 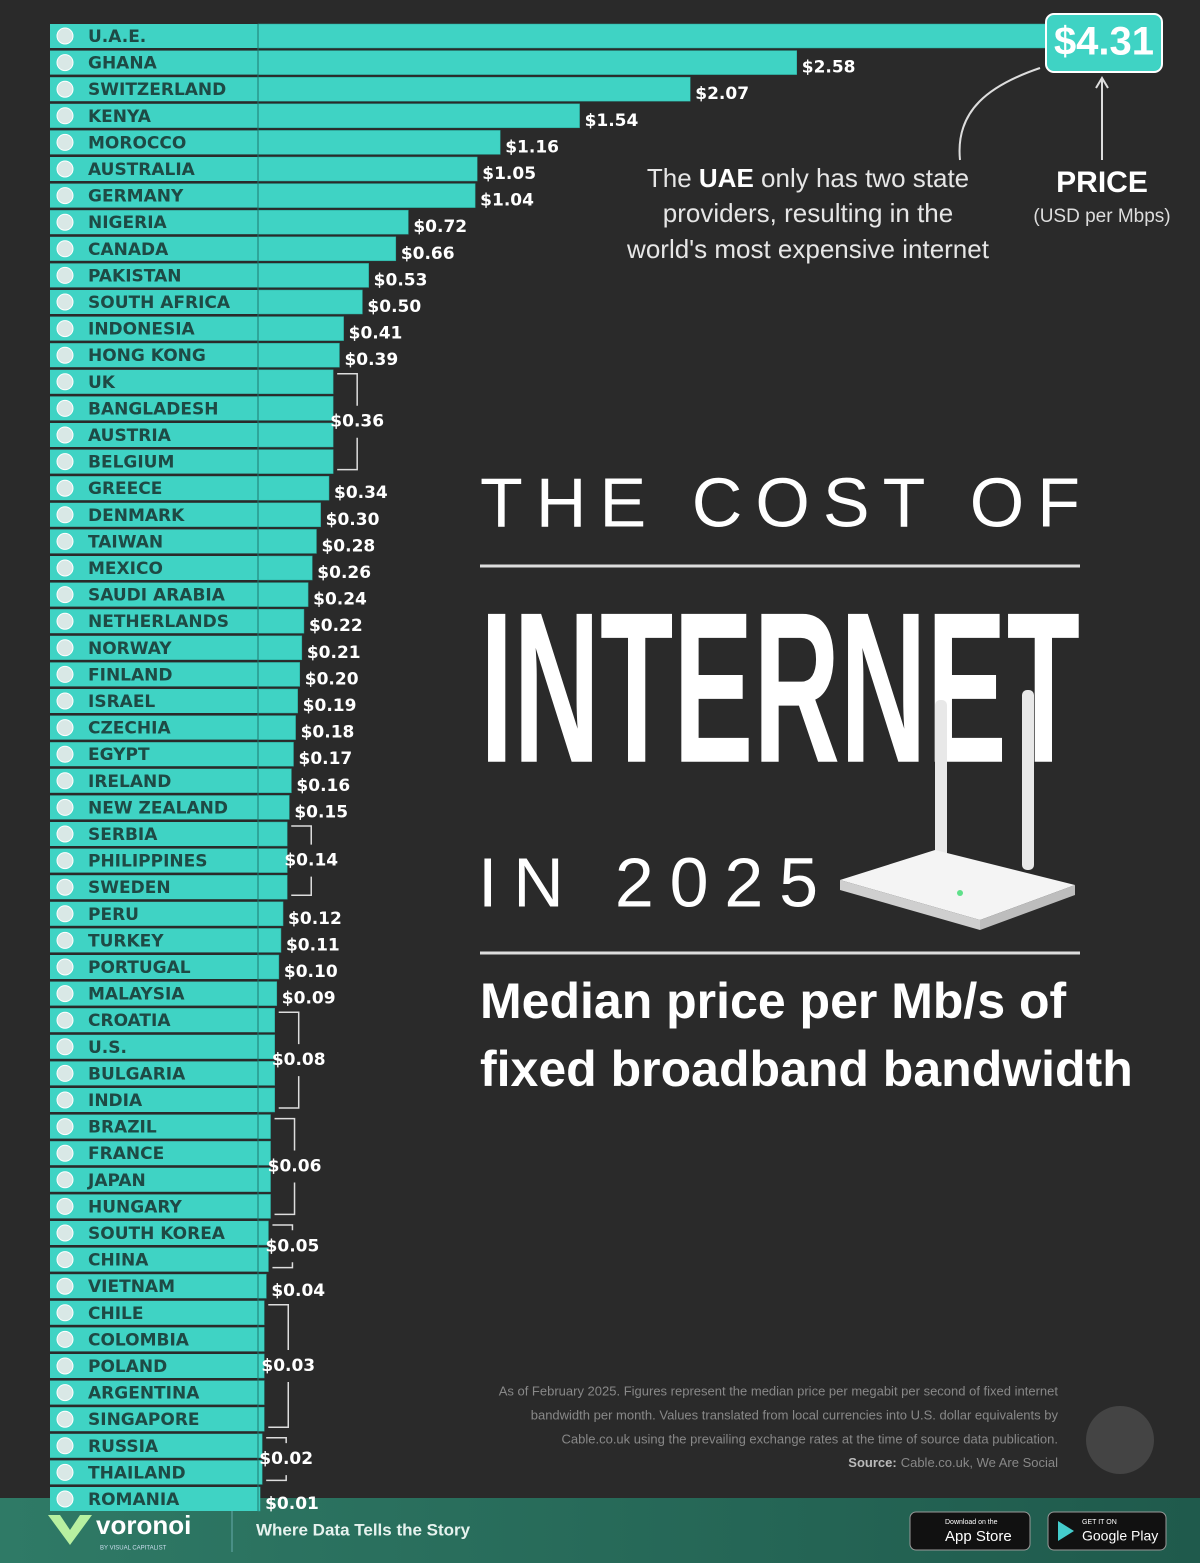 I want to click on value-label: $0.15, so click(x=321, y=812).